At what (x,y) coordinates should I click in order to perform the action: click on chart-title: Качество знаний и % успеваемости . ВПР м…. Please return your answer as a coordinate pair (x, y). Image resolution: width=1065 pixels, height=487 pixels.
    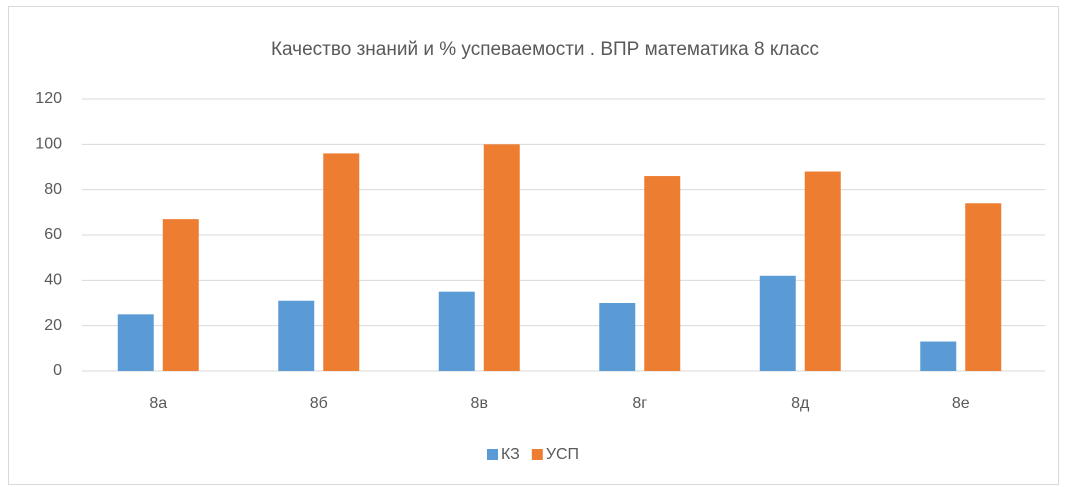
    Looking at the image, I should click on (545, 49).